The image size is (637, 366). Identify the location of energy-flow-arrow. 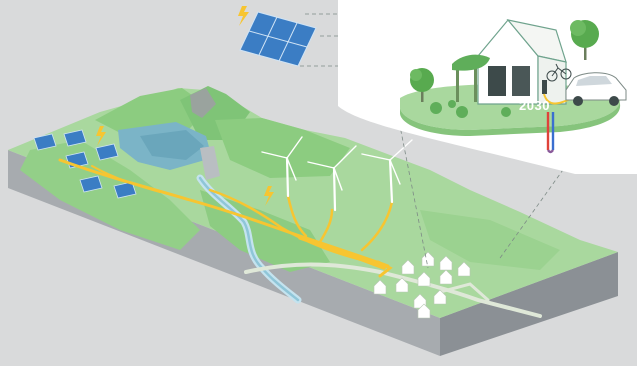
(384, 269).